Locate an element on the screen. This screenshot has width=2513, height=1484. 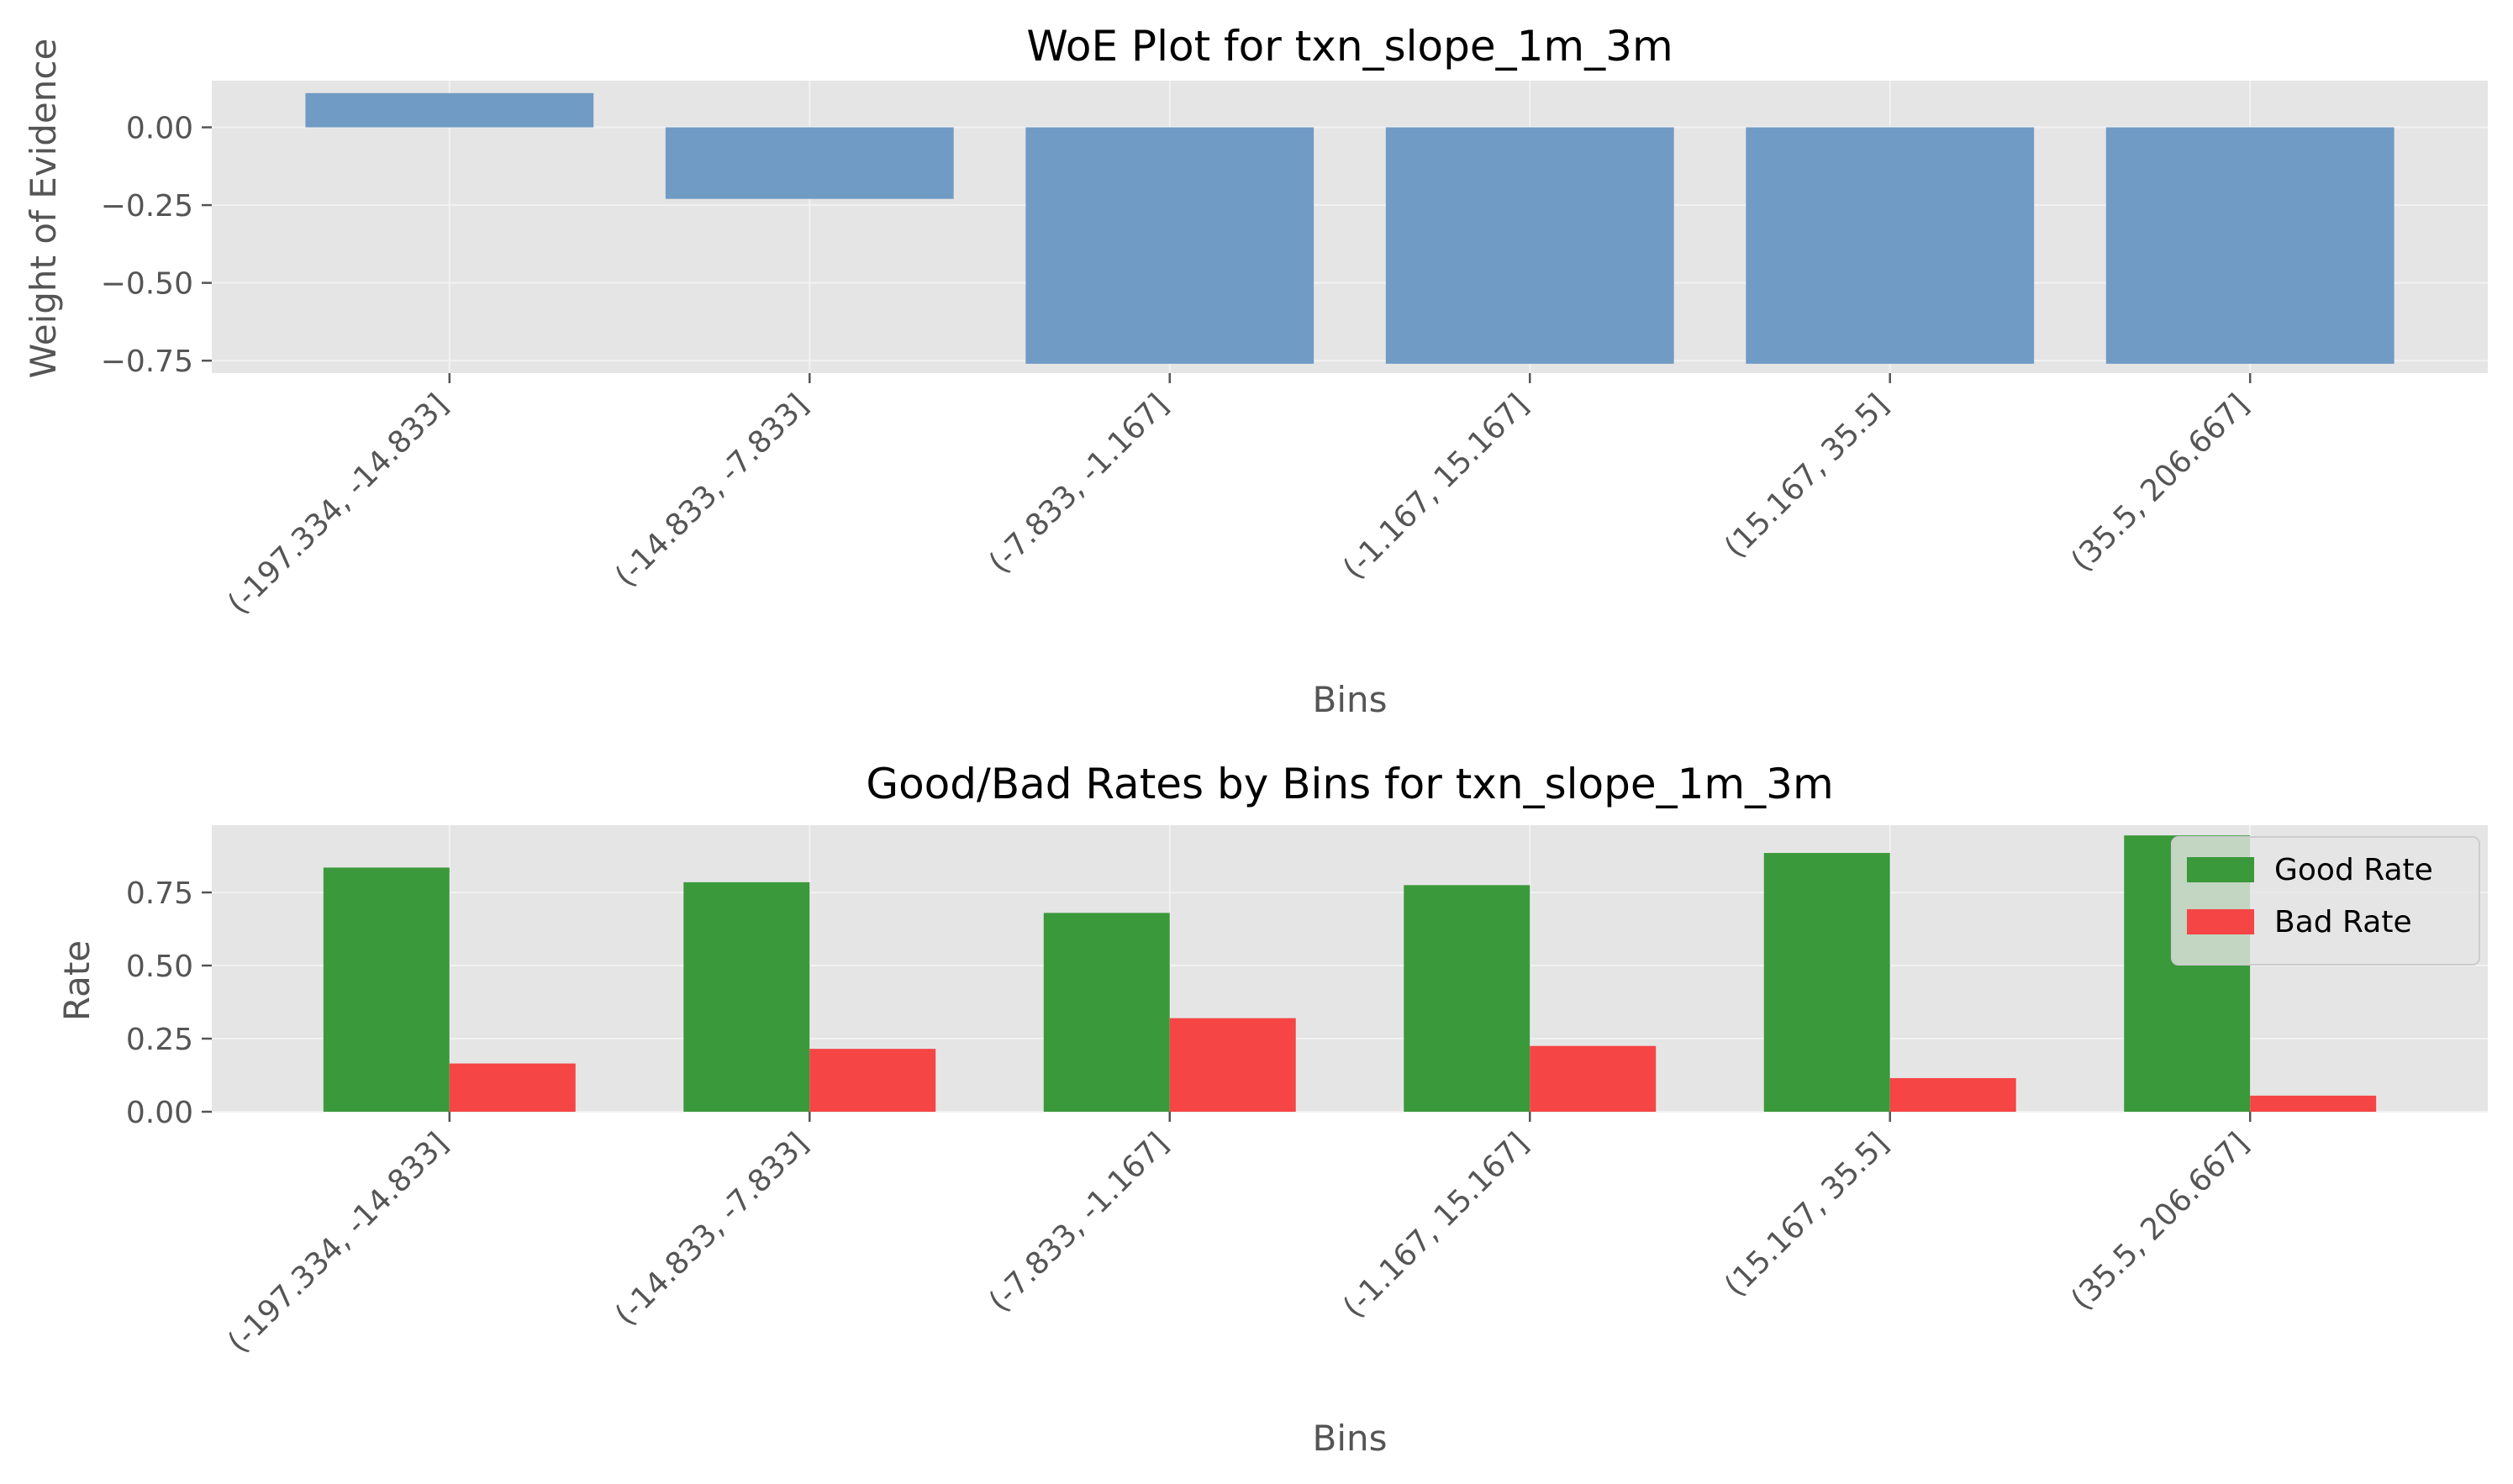
woe-chart-xlabel: Bins is located at coordinates (1350, 699).